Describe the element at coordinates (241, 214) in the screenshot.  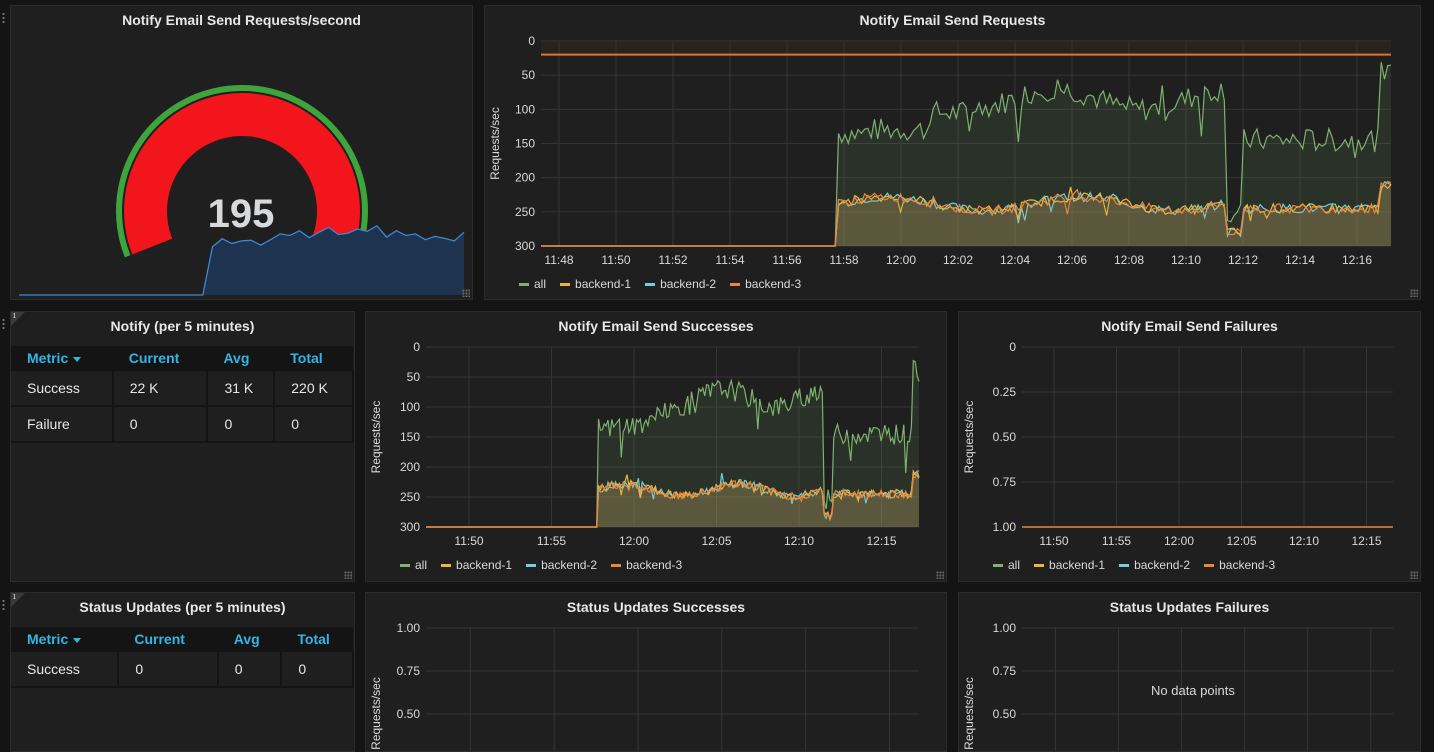
I see `gauge-value: 195` at that location.